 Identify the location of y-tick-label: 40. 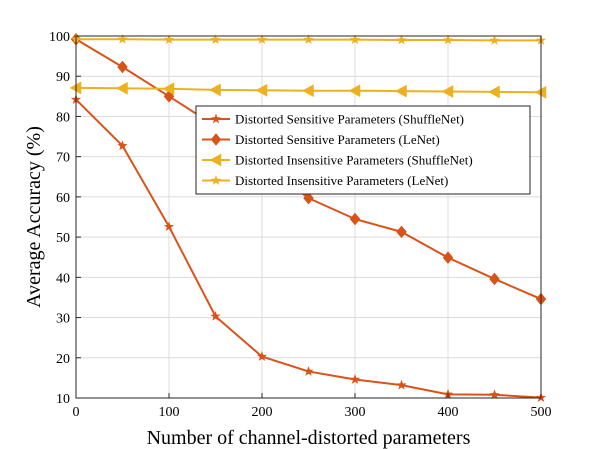
(63, 278).